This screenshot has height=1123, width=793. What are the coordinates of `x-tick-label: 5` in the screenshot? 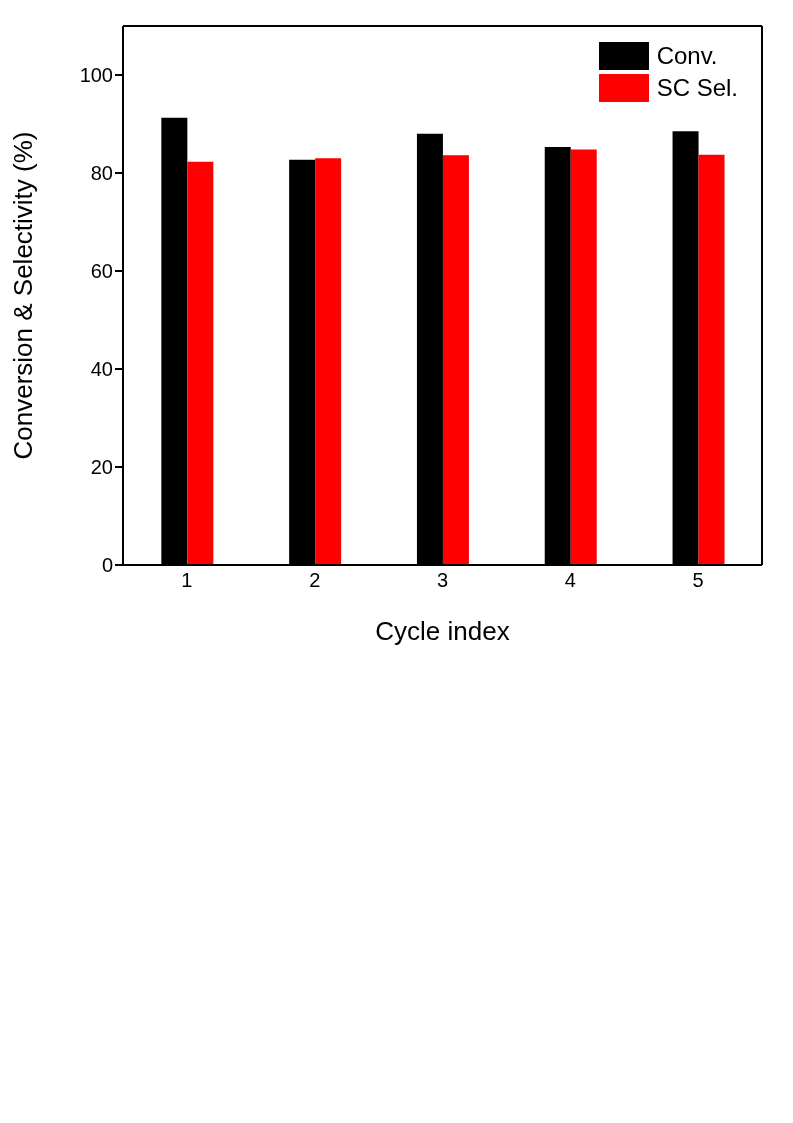 It's located at (698, 580).